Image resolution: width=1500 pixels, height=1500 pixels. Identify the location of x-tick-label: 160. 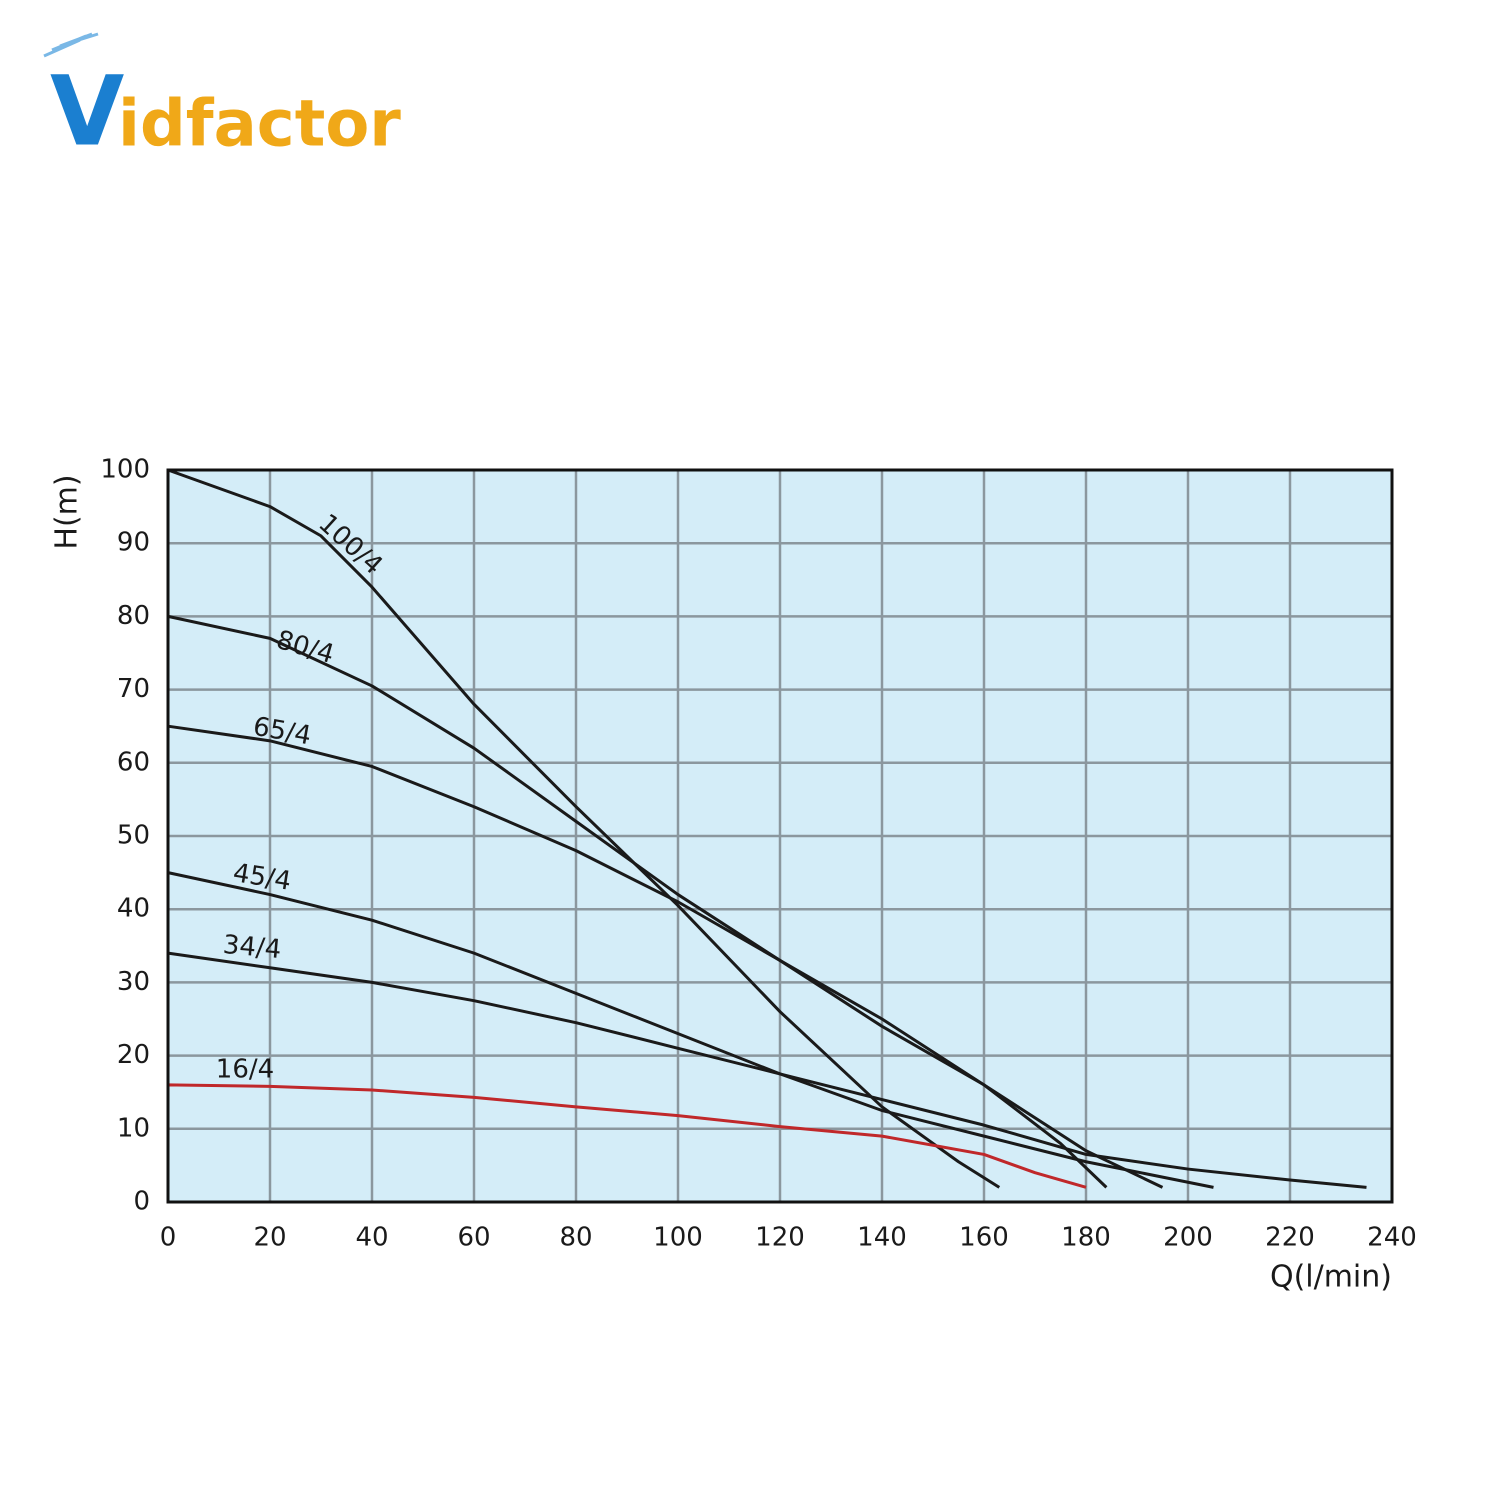
(984, 1238).